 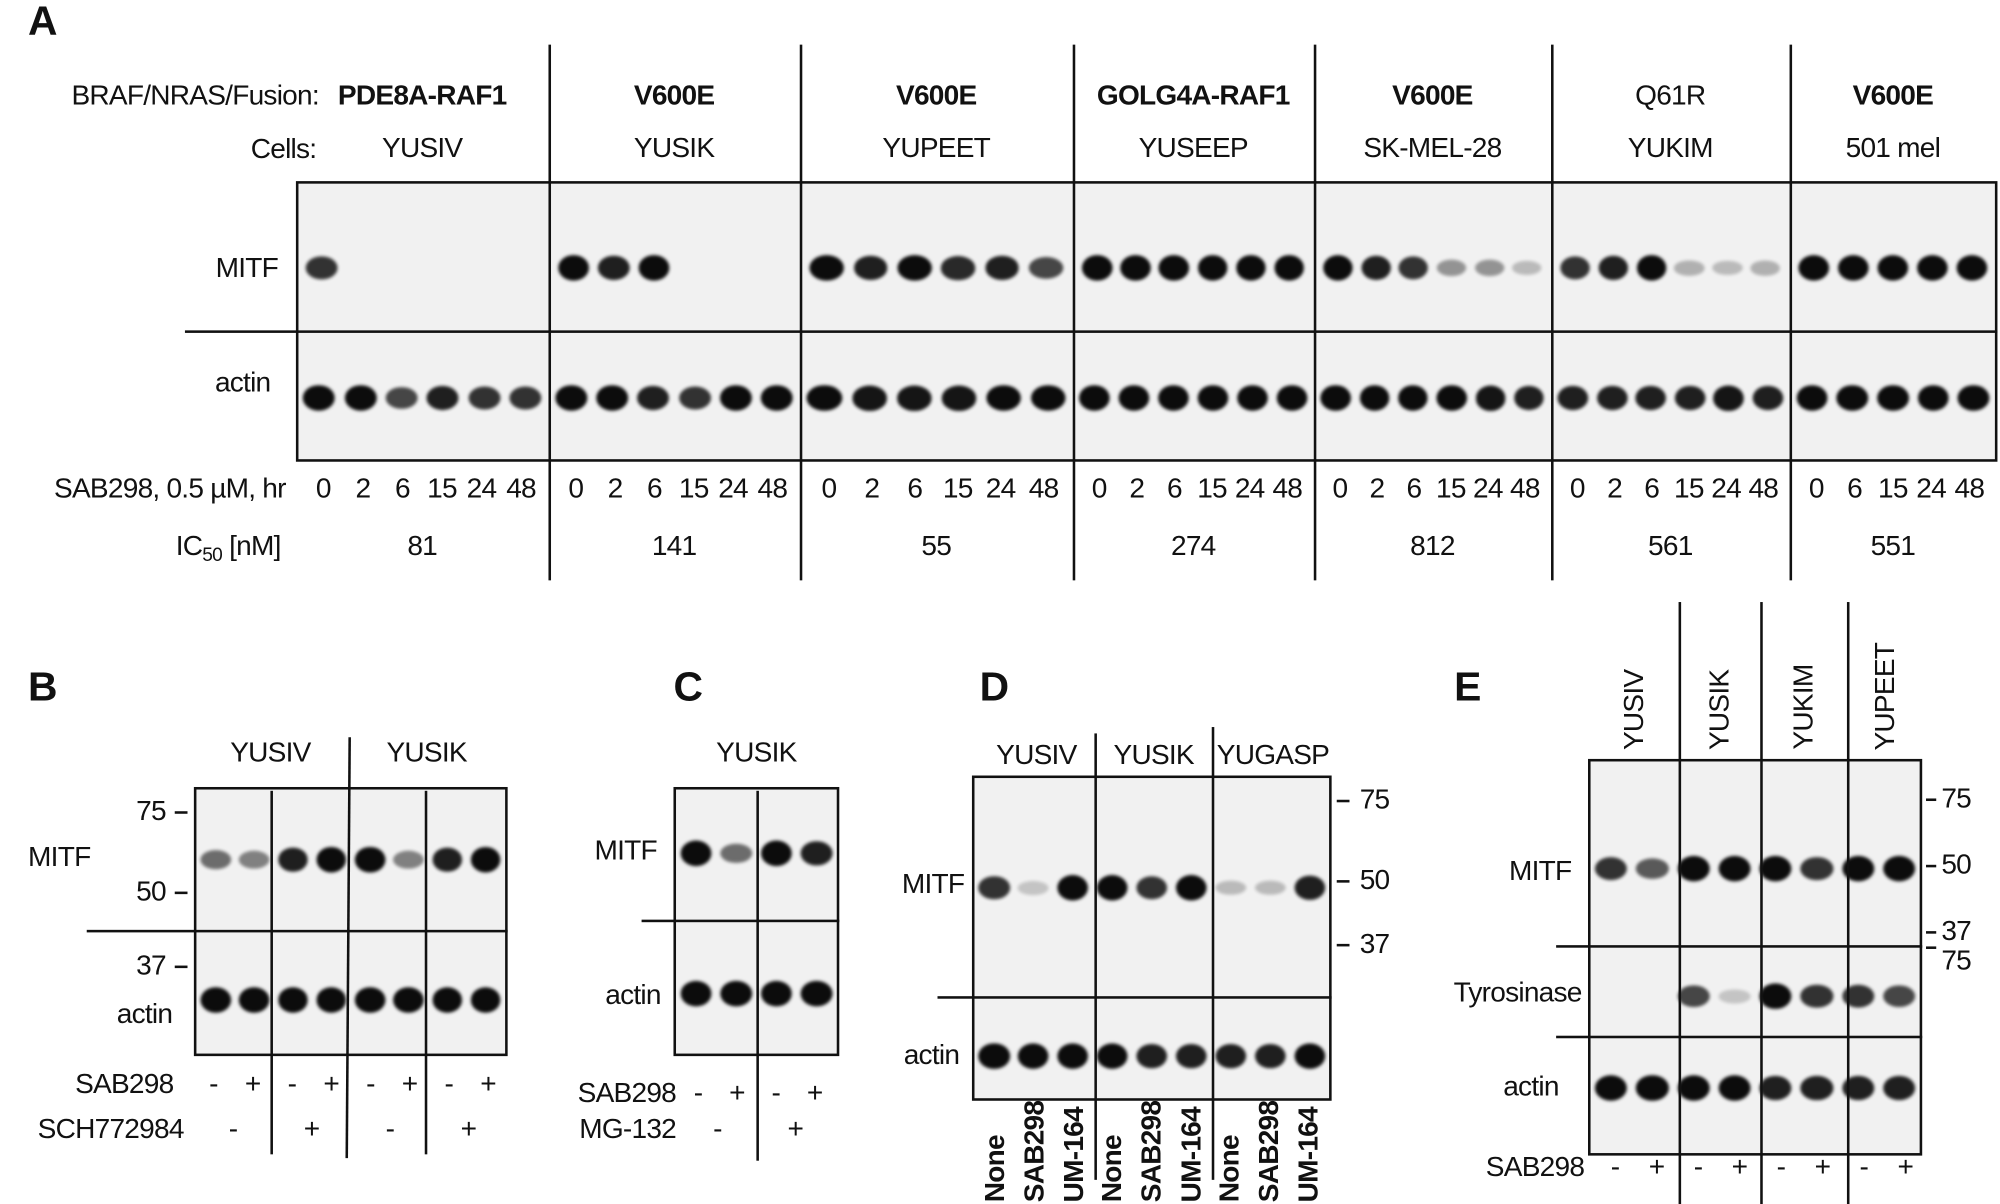 I want to click on cell-label: YUGASP, so click(x=1273, y=754).